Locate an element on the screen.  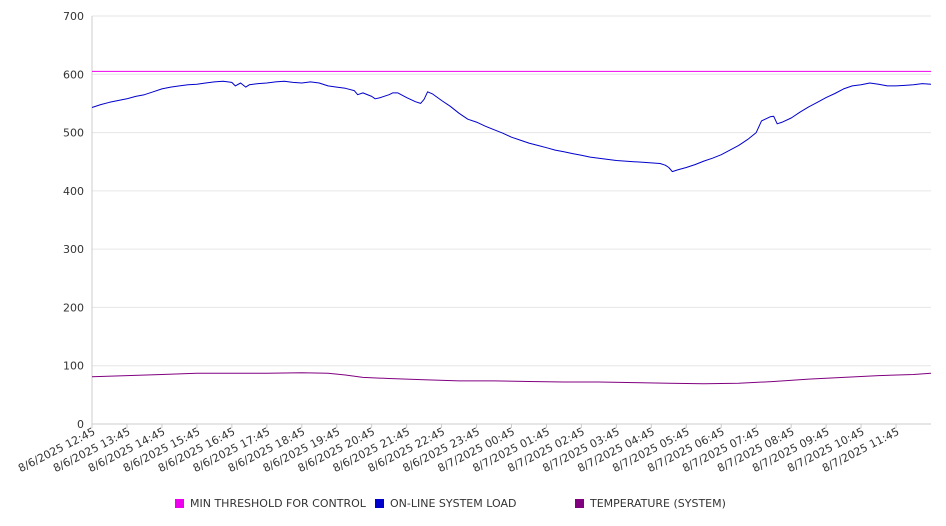
y-tick-label-600: 600 is located at coordinates (73, 74).